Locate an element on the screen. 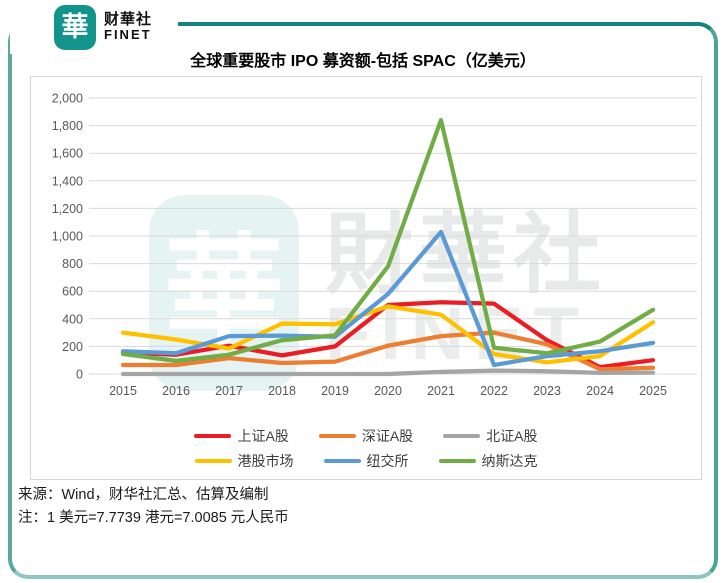 The height and width of the screenshot is (583, 726). y-tick-label: 1,600 is located at coordinates (67, 154).